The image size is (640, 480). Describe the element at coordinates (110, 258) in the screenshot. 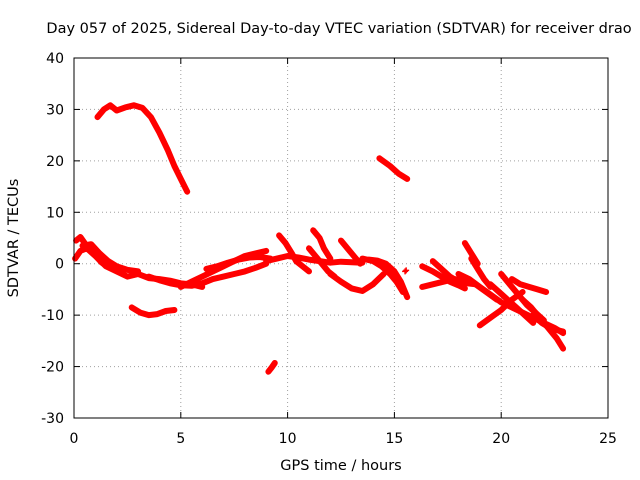

I see `series-arc-c` at that location.